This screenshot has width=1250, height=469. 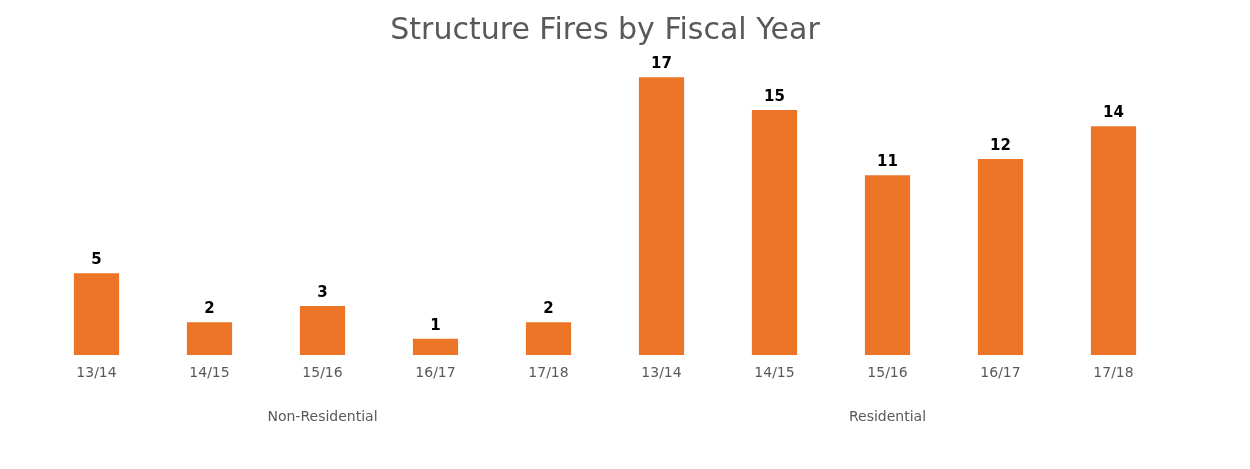 What do you see at coordinates (887, 161) in the screenshot?
I see `data-label: 11` at bounding box center [887, 161].